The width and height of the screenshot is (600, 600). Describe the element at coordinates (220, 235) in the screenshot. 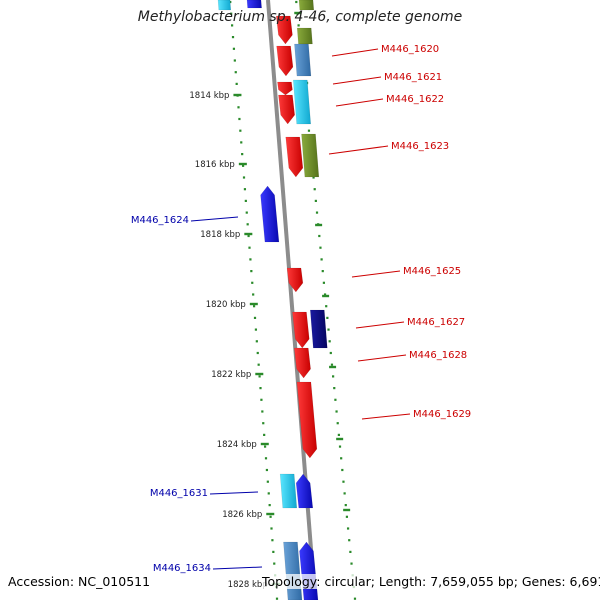

I see `scale-label: 1818 kbp` at that location.